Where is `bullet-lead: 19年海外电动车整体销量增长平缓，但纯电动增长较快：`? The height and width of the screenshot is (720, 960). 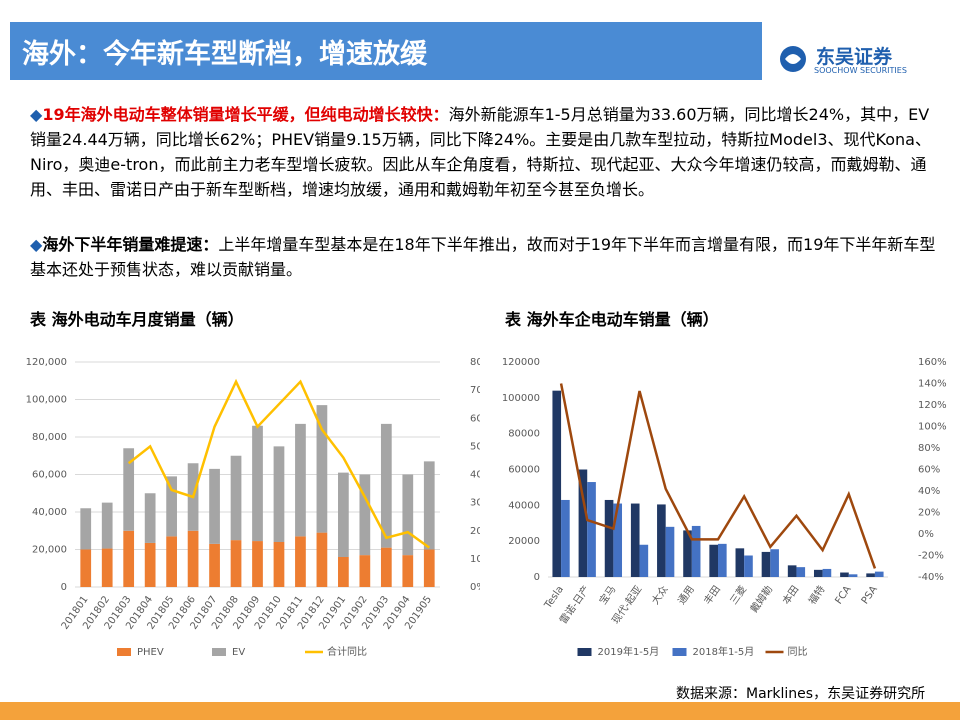 bullet-lead: 19年海外电动车整体销量增长平缓，但纯电动增长较快： is located at coordinates (245, 114).